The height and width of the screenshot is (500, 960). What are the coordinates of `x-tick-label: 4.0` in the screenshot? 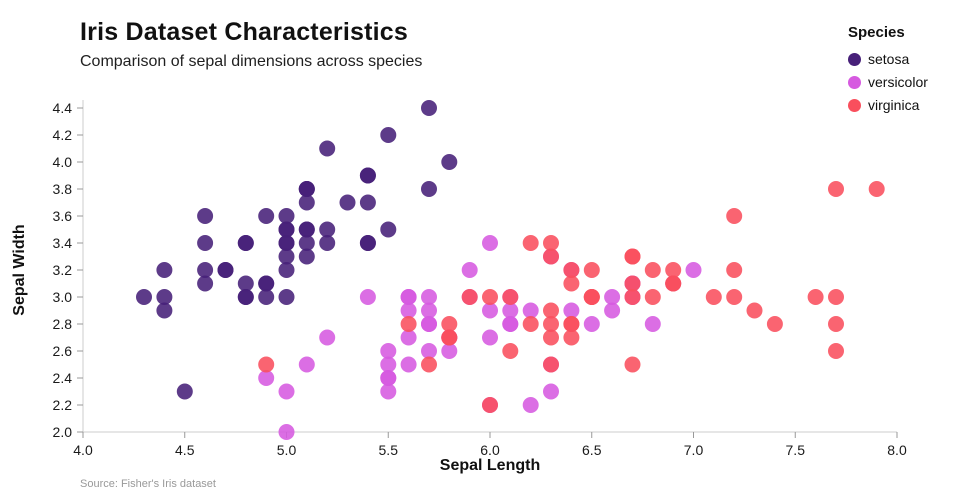 It's located at (83, 450).